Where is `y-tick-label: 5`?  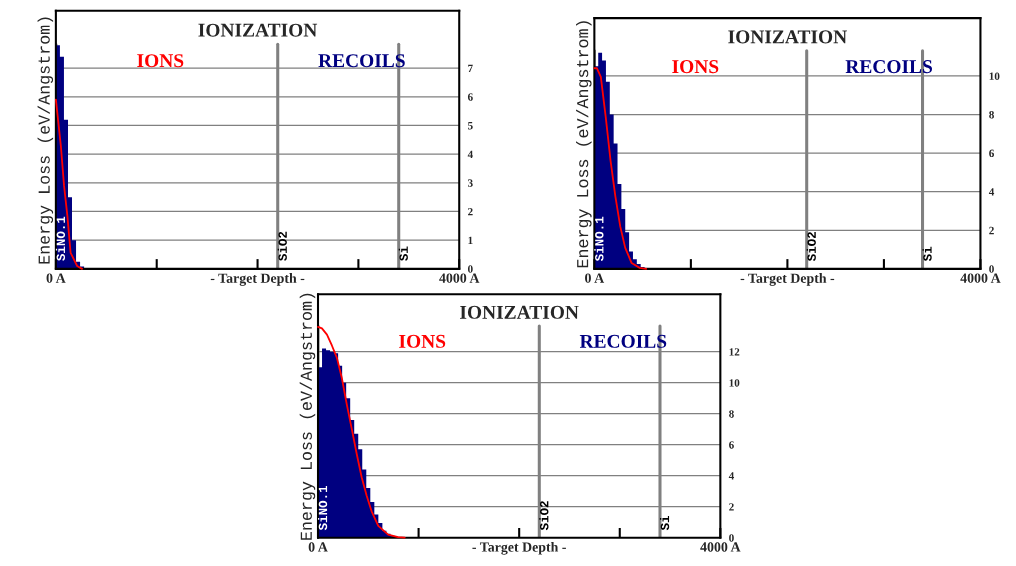
y-tick-label: 5 is located at coordinates (470, 126).